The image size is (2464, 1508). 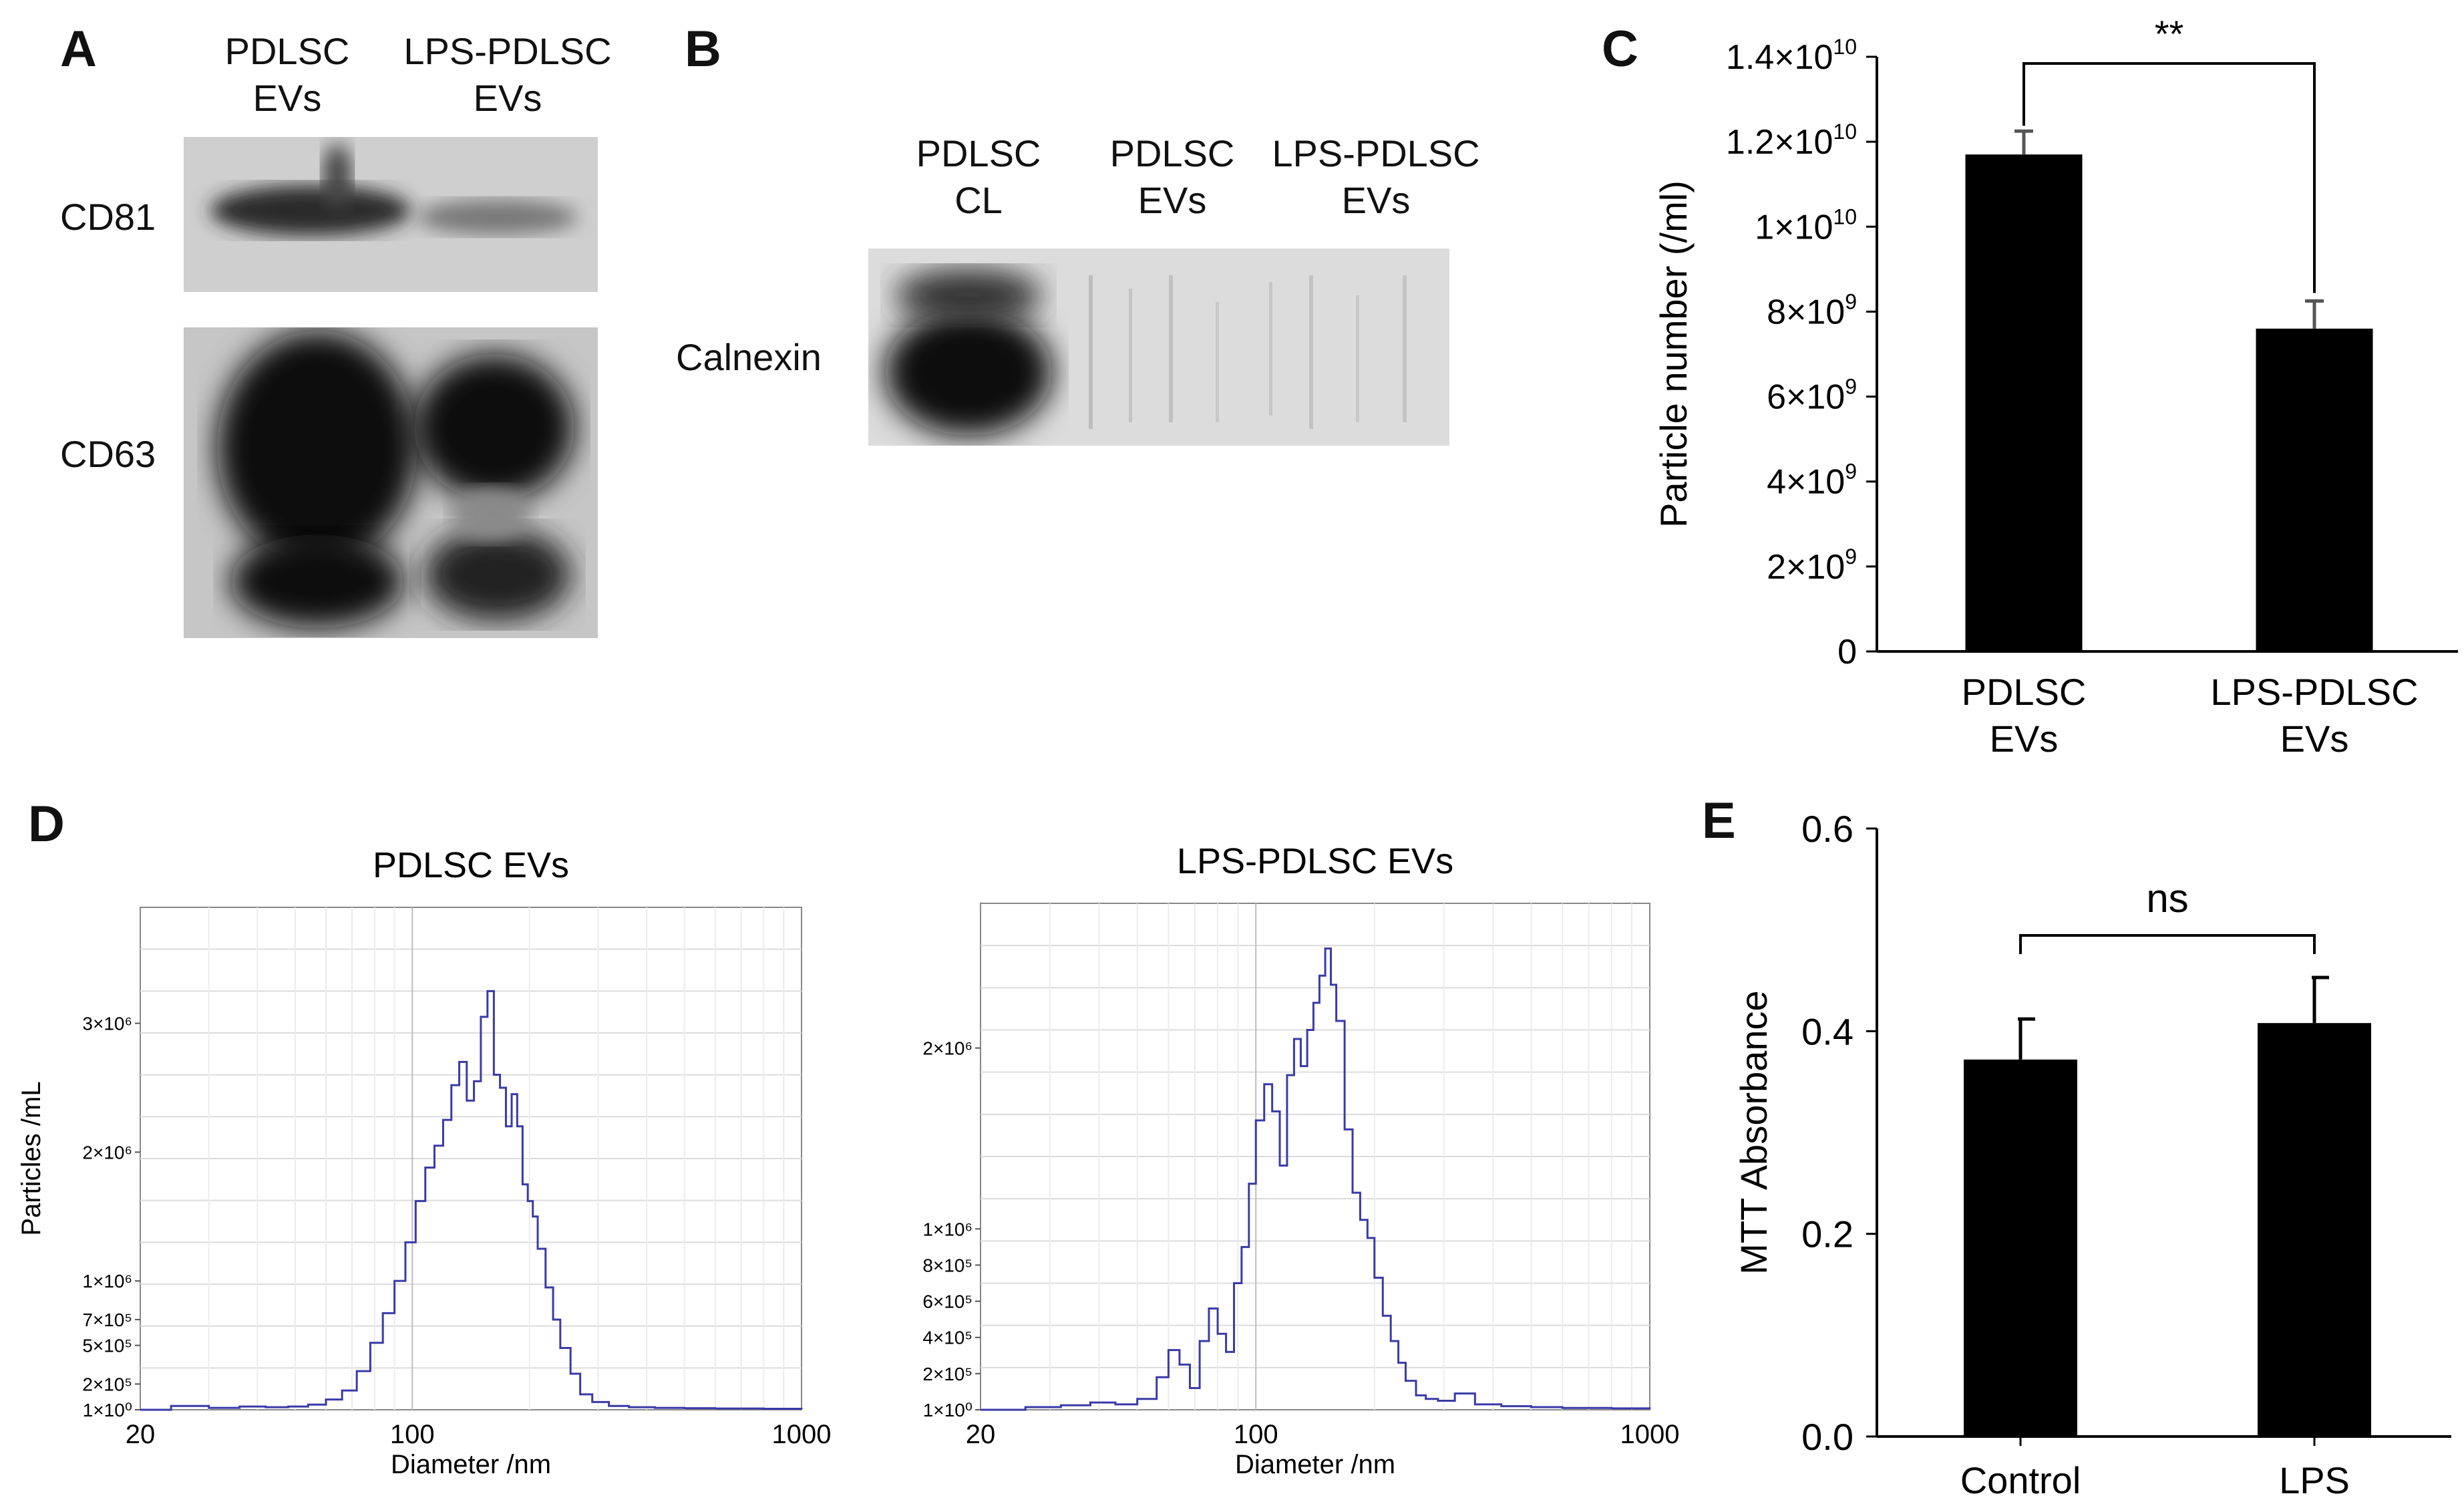 I want to click on chart-c-y-tick-label: 6×10⁹, so click(x=1812, y=396).